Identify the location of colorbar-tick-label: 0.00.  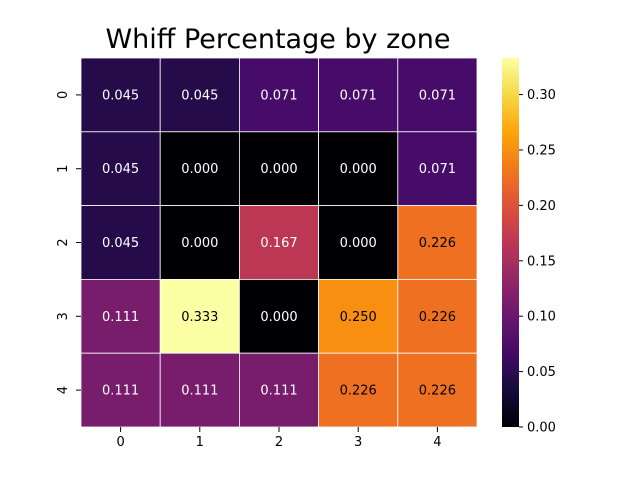
(541, 428).